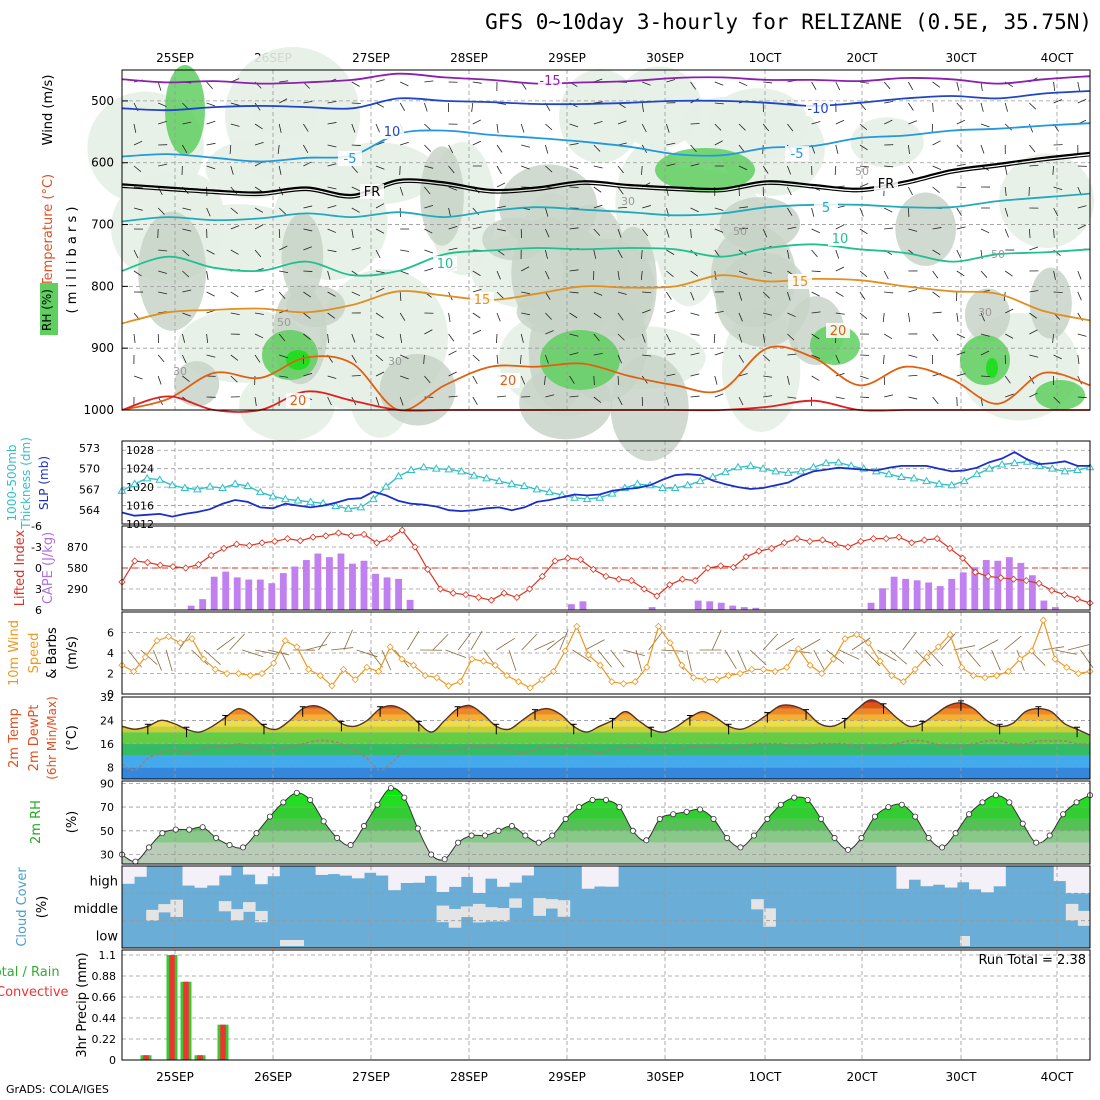  What do you see at coordinates (49, 309) in the screenshot?
I see `rh-legend-swatch` at bounding box center [49, 309].